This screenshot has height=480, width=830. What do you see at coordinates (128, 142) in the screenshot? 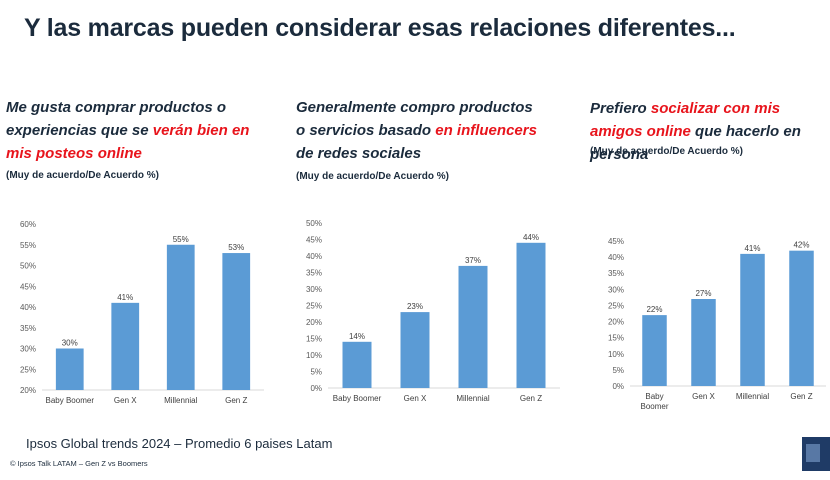
I see `heading-highlight: verán bien en mis posteos online` at bounding box center [128, 142].